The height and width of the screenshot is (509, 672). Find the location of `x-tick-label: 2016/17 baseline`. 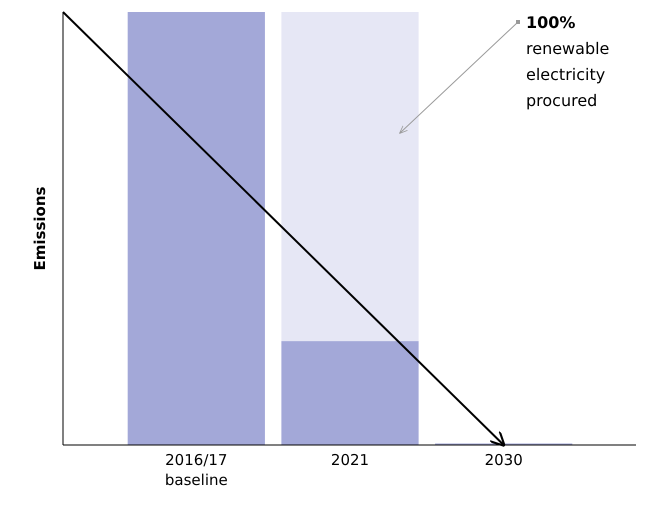

x-tick-label: 2016/17 baseline is located at coordinates (196, 470).